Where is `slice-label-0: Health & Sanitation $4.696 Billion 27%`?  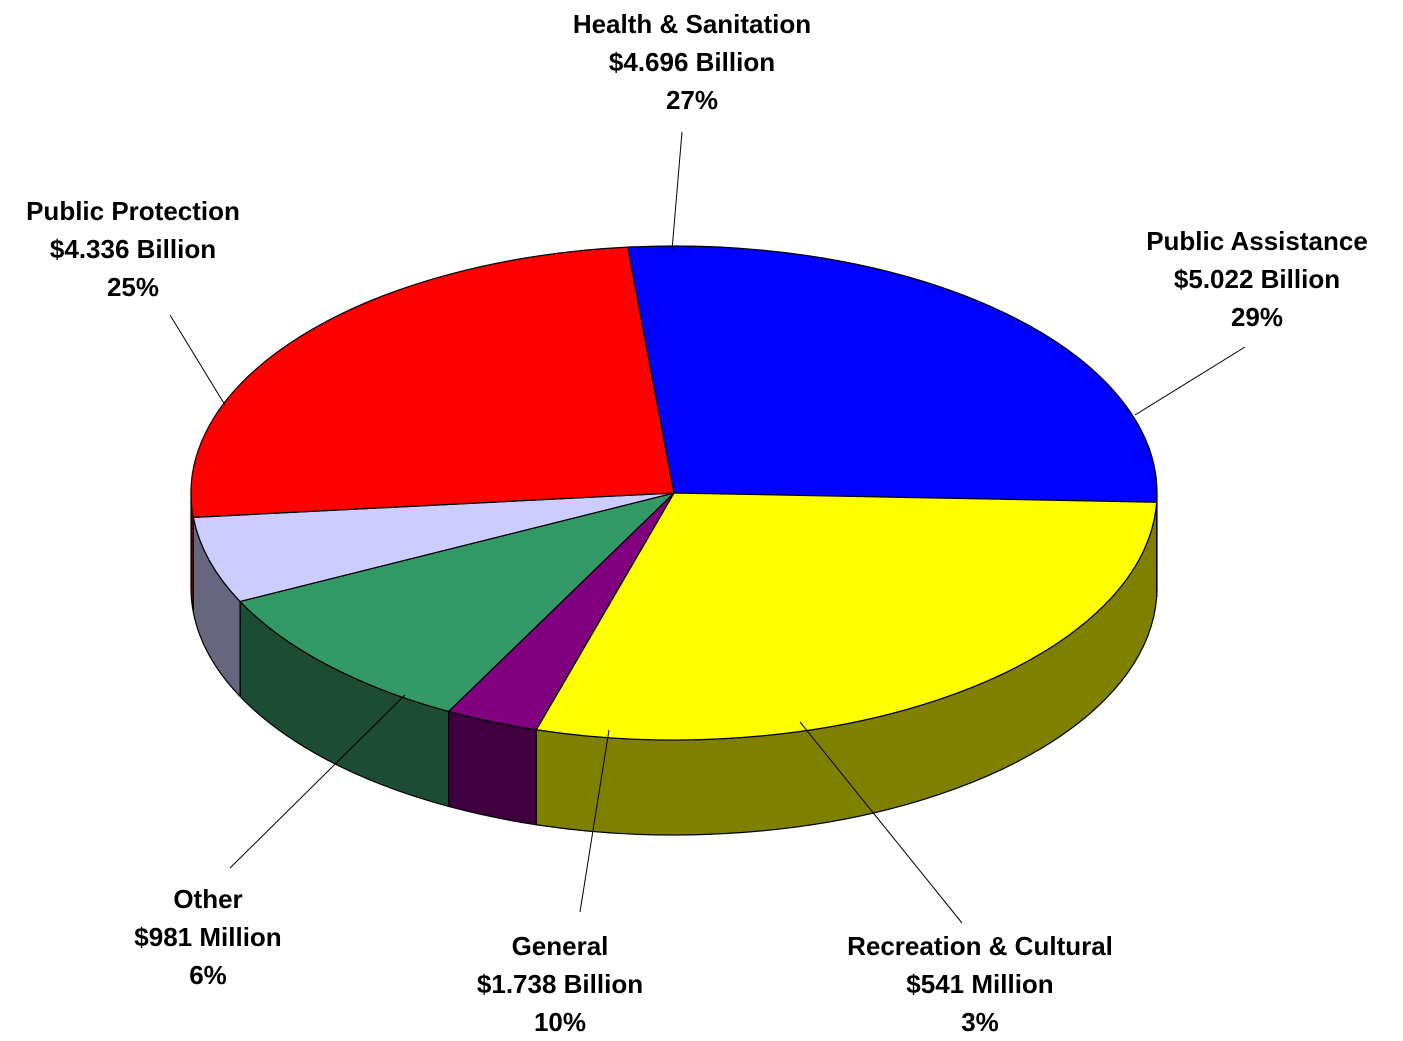 slice-label-0: Health & Sanitation $4.696 Billion 27% is located at coordinates (692, 62).